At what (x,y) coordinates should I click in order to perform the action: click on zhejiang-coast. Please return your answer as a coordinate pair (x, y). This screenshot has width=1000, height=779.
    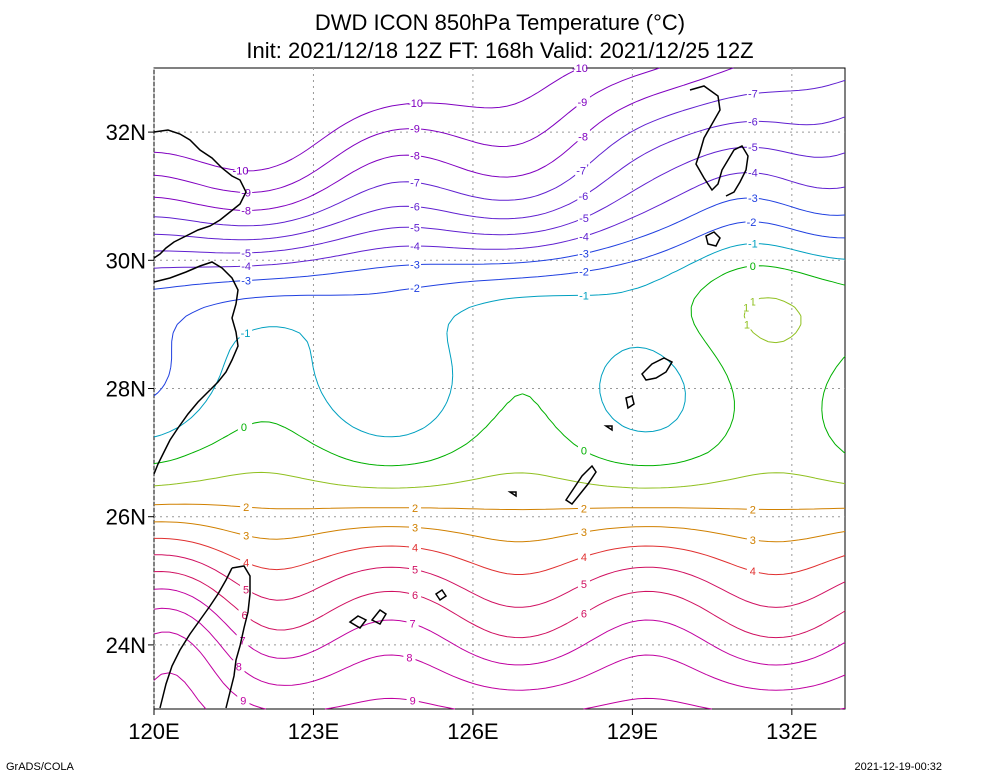
    Looking at the image, I should click on (196, 368).